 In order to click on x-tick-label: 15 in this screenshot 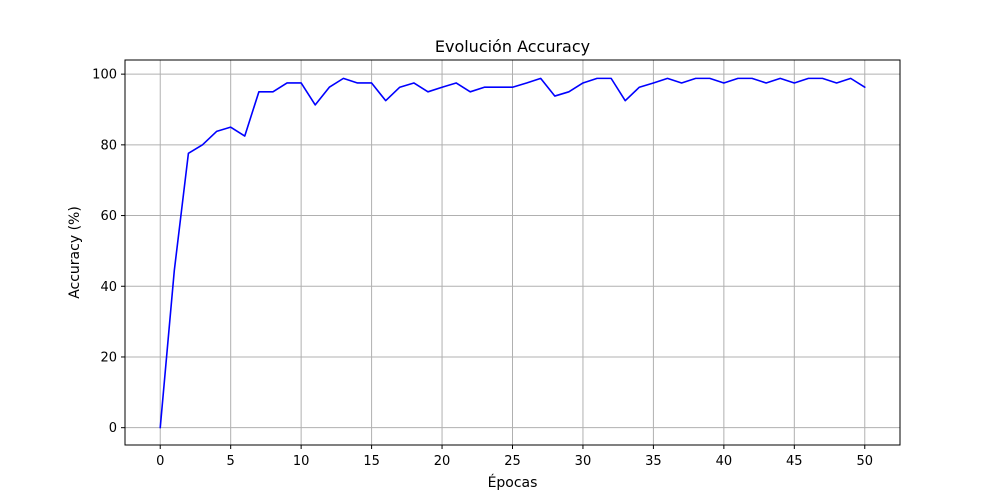, I will do `click(371, 461)`.